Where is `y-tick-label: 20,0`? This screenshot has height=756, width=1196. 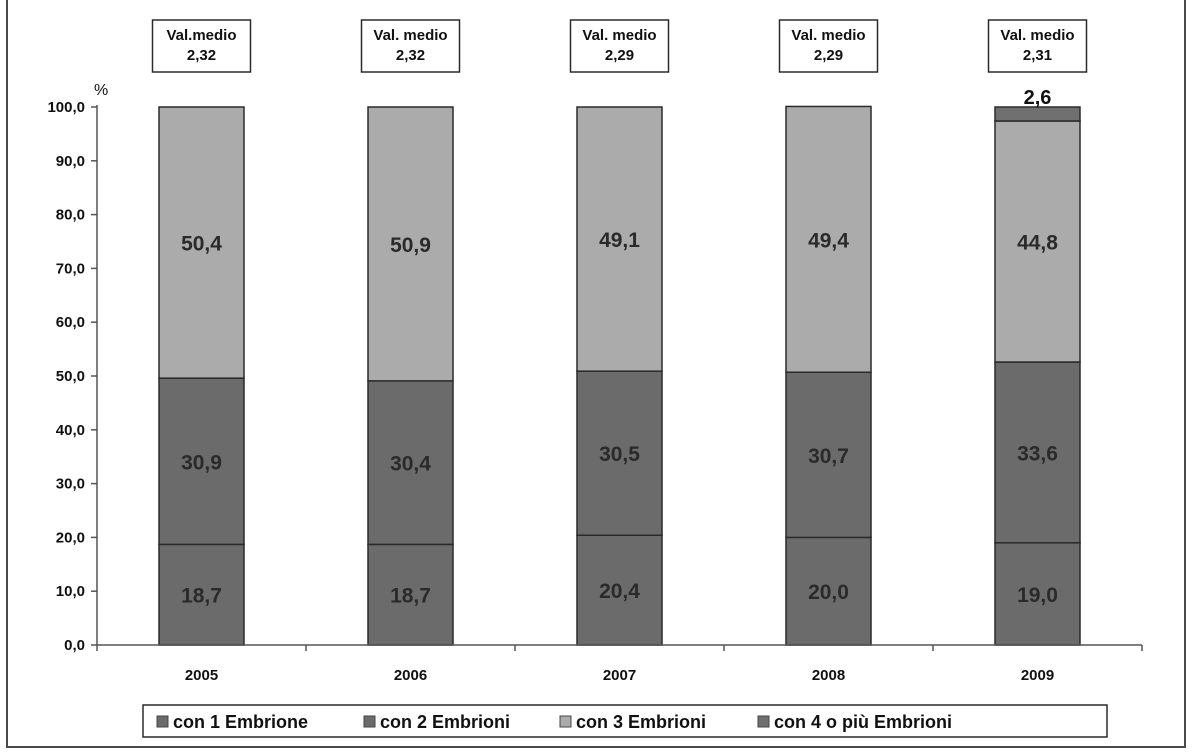
y-tick-label: 20,0 is located at coordinates (70, 537).